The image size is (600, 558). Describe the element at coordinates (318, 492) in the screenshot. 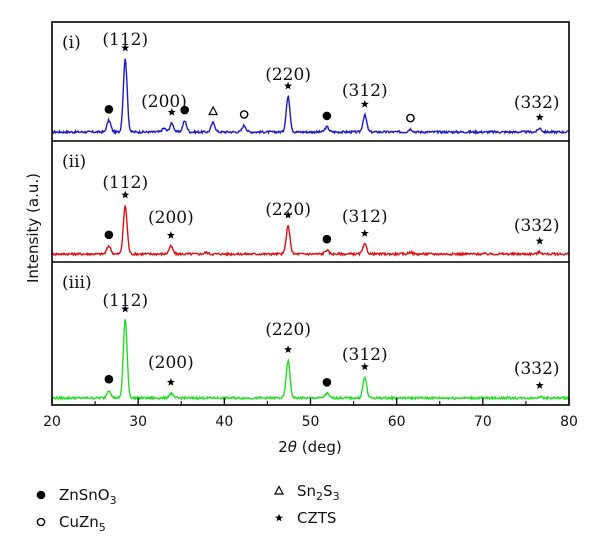

I see `legend-label: Sn2S3` at that location.